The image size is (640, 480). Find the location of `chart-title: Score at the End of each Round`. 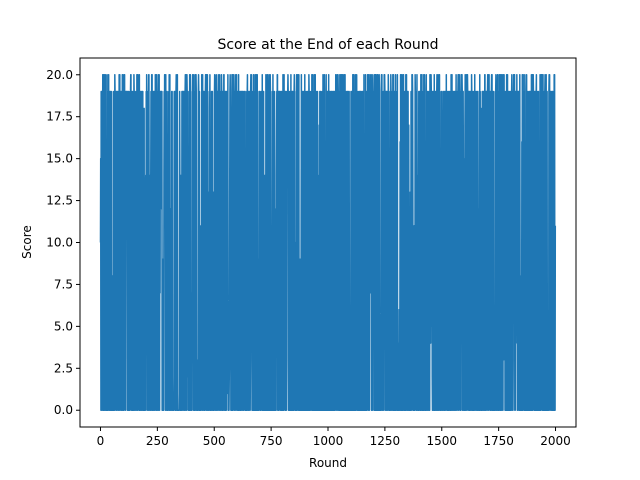

chart-title: Score at the End of each Round is located at coordinates (327, 45).